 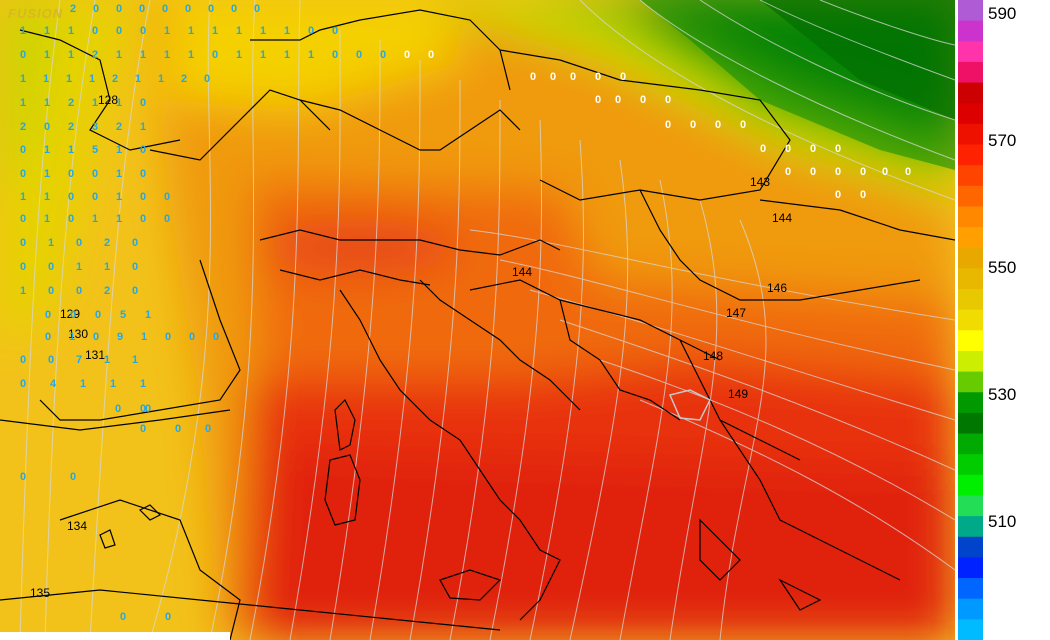 What do you see at coordinates (777, 288) in the screenshot?
I see `contour-label: 146` at bounding box center [777, 288].